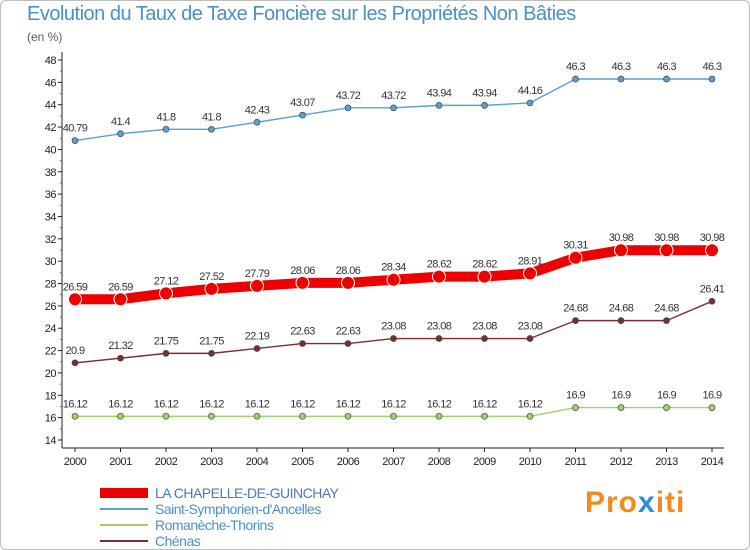 This screenshot has width=750, height=550. Describe the element at coordinates (51, 61) in the screenshot. I see `y-tick-label: 48` at that location.